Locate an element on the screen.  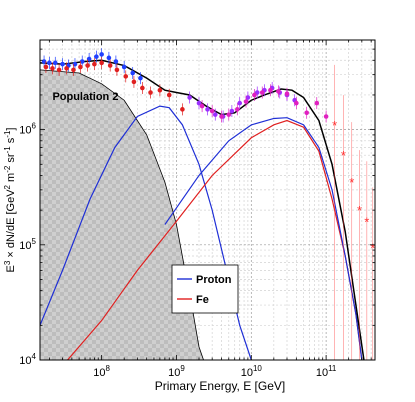
annotations: Population 2 is located at coordinates (85, 97).